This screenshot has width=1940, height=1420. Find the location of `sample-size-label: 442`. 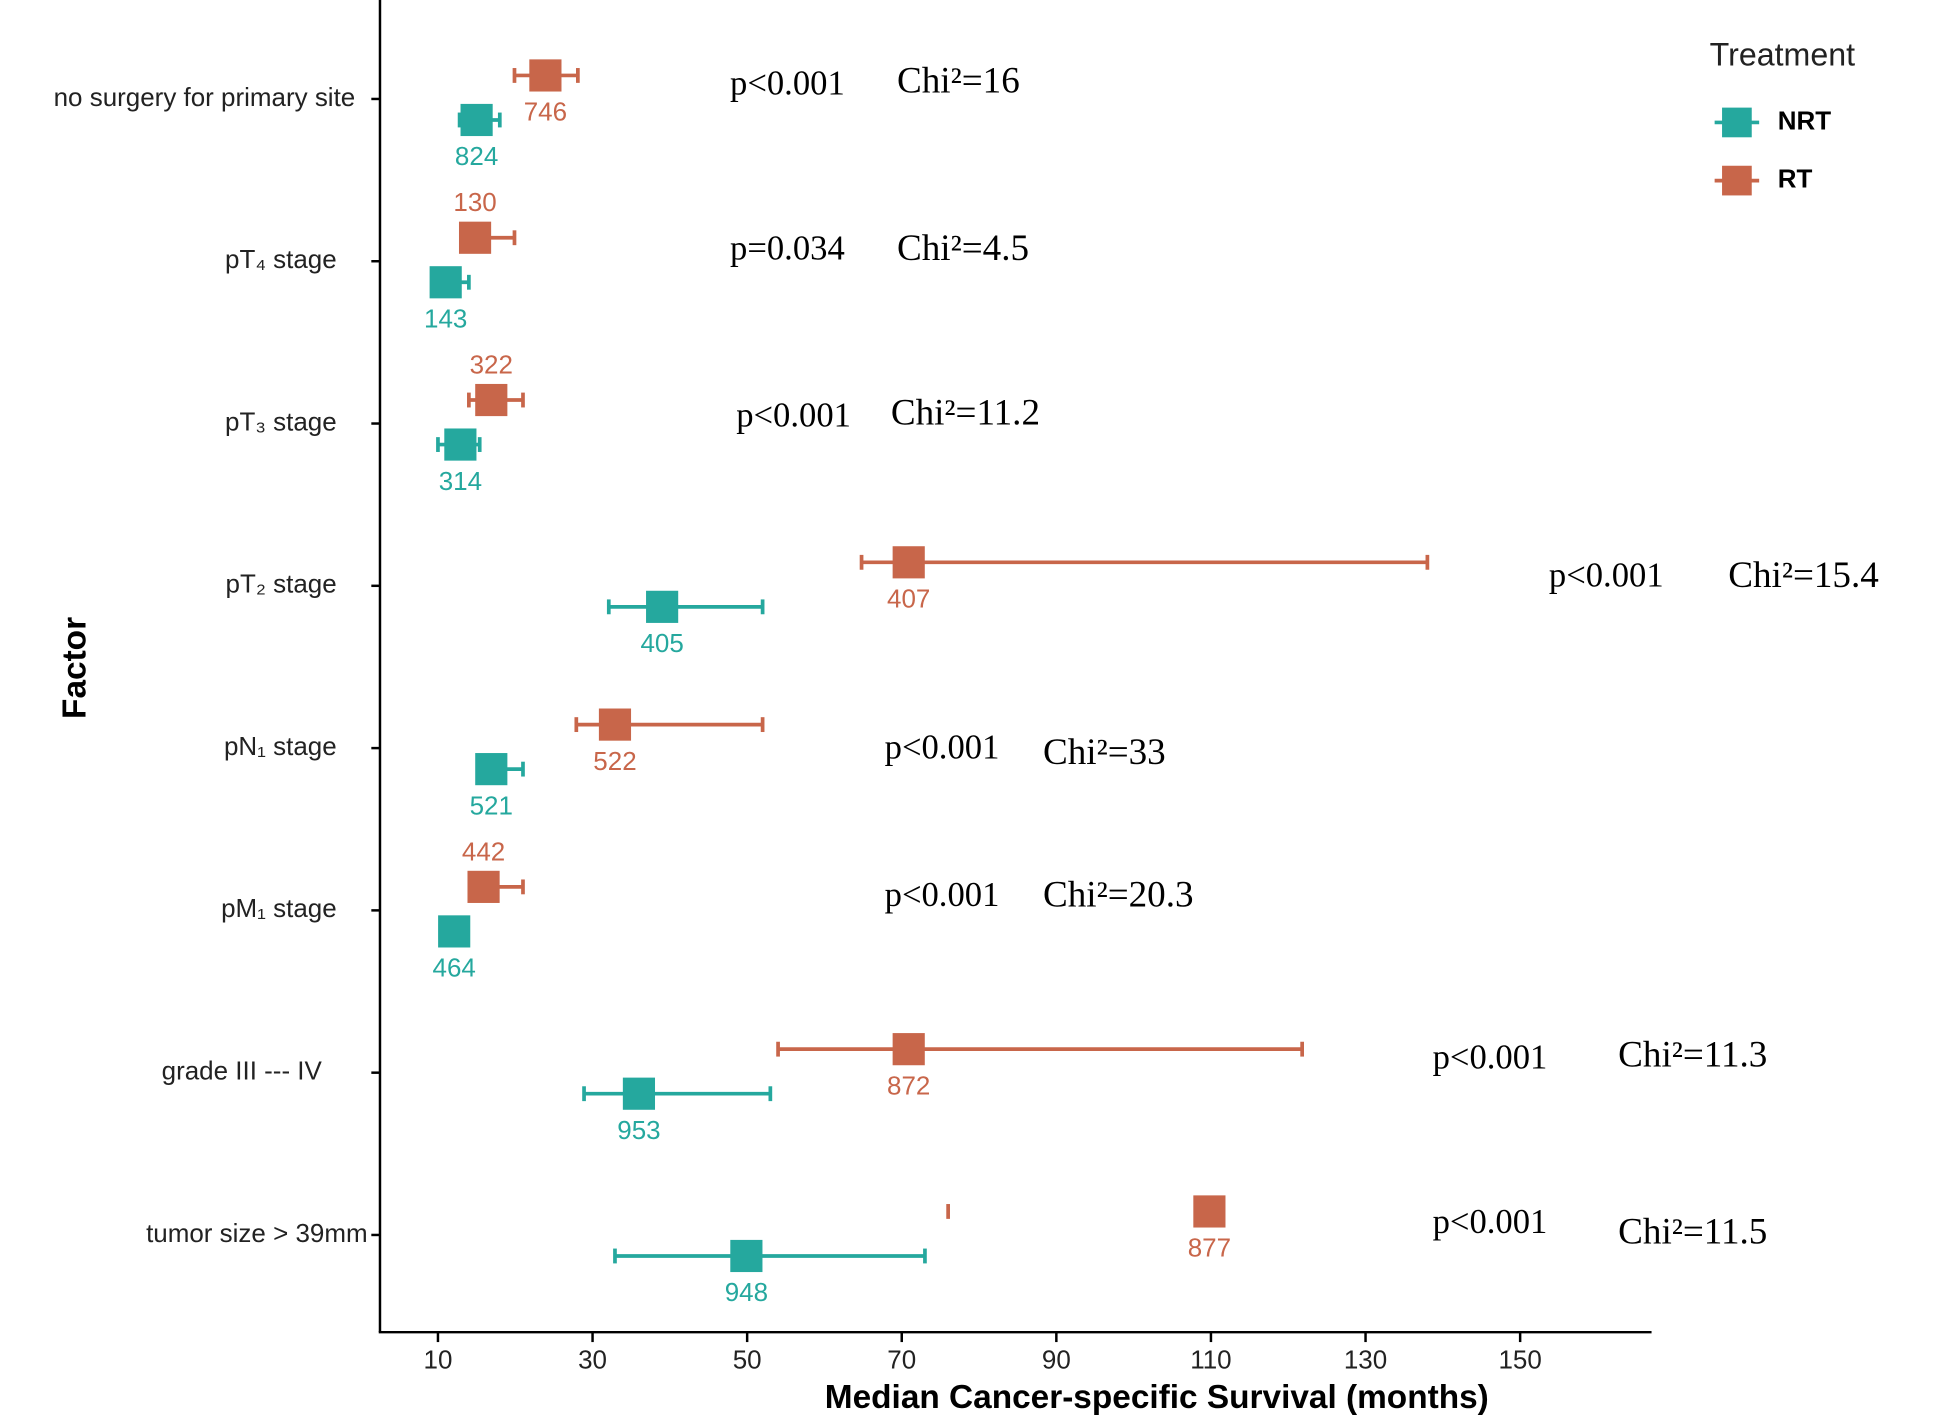

sample-size-label: 442 is located at coordinates (483, 851).